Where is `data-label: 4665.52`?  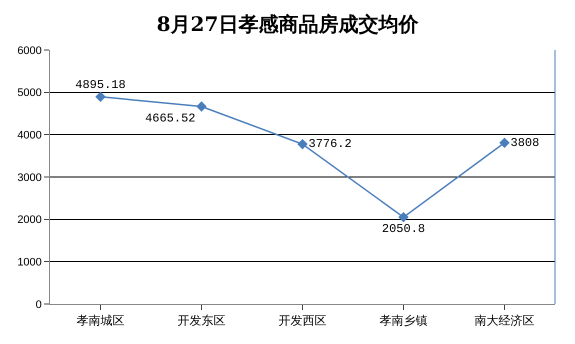
data-label: 4665.52 is located at coordinates (170, 118).